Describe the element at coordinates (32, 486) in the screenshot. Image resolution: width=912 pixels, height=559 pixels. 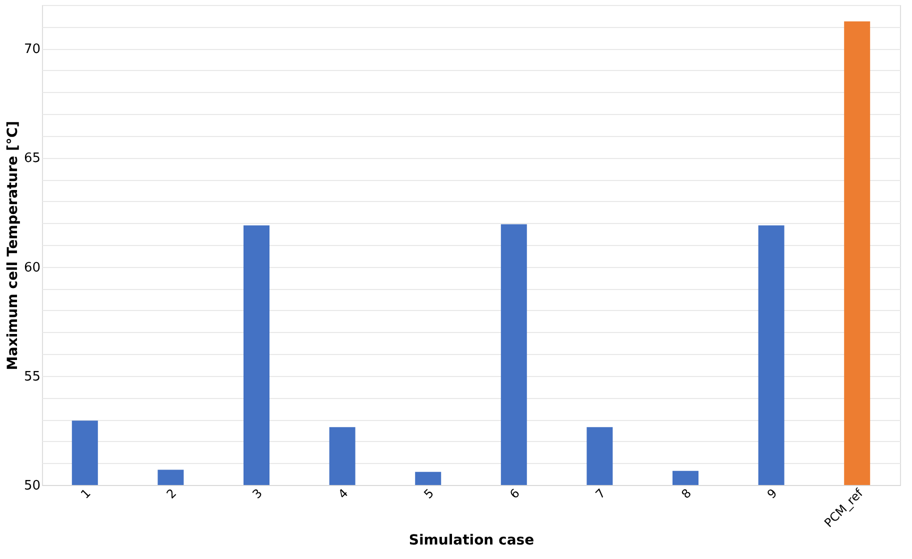
I see `y-tick-label: 50` at that location.